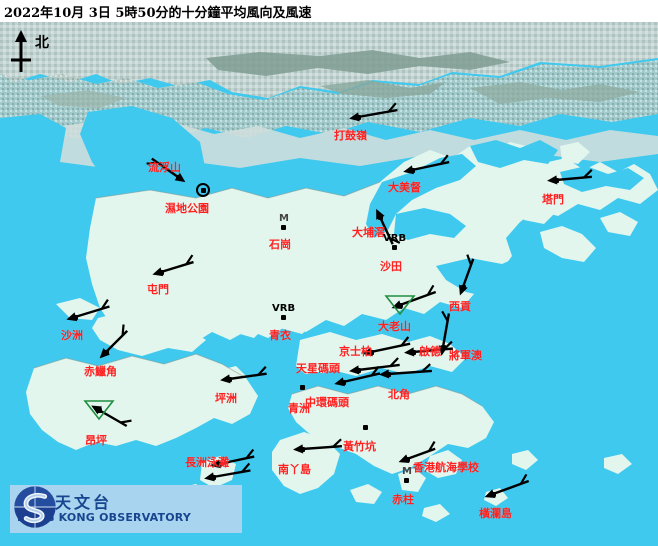  Describe the element at coordinates (42, 43) in the screenshot. I see `north-label: 北` at that location.